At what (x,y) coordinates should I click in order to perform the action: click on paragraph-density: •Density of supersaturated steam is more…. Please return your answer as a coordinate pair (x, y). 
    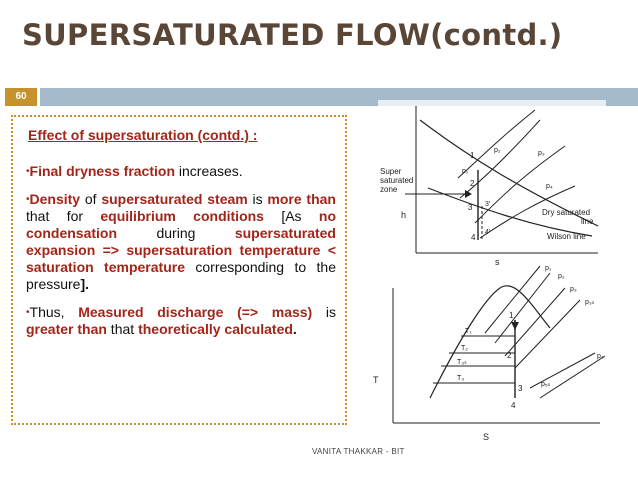
    Looking at the image, I should click on (181, 242).